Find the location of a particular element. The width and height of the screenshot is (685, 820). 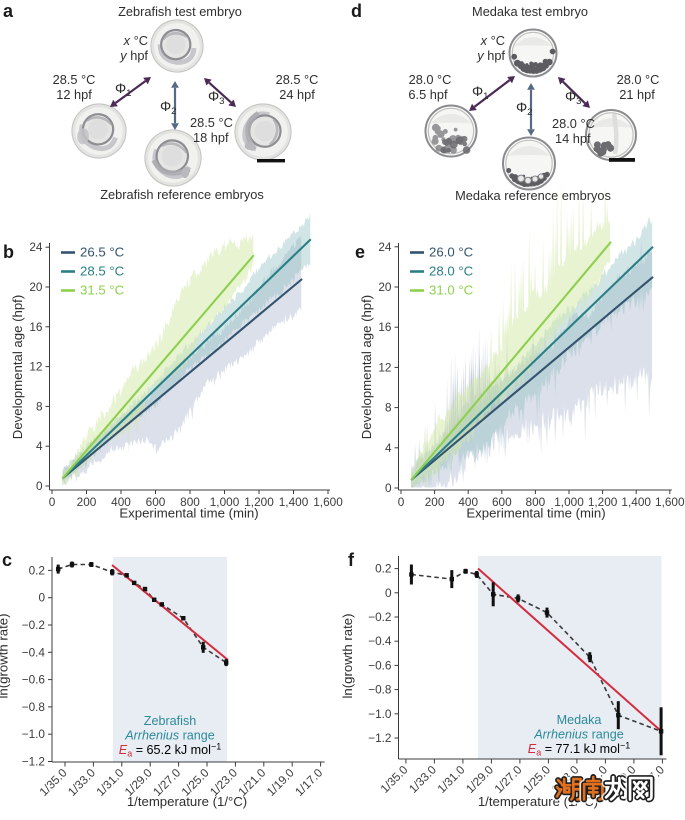

svg-text: 18 hpf is located at coordinates (211, 137).